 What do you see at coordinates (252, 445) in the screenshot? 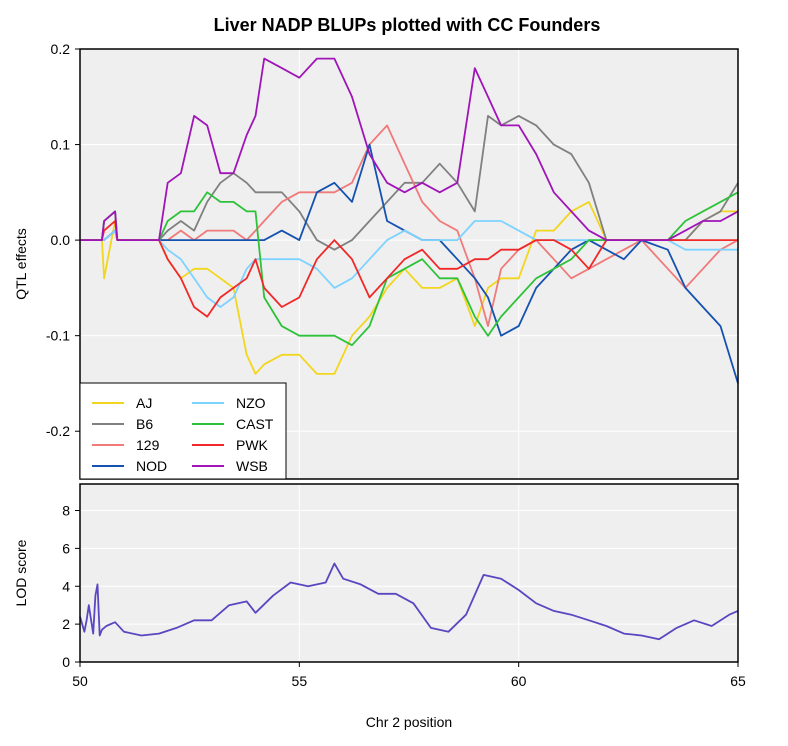
I see `legend-label: PWK` at bounding box center [252, 445].